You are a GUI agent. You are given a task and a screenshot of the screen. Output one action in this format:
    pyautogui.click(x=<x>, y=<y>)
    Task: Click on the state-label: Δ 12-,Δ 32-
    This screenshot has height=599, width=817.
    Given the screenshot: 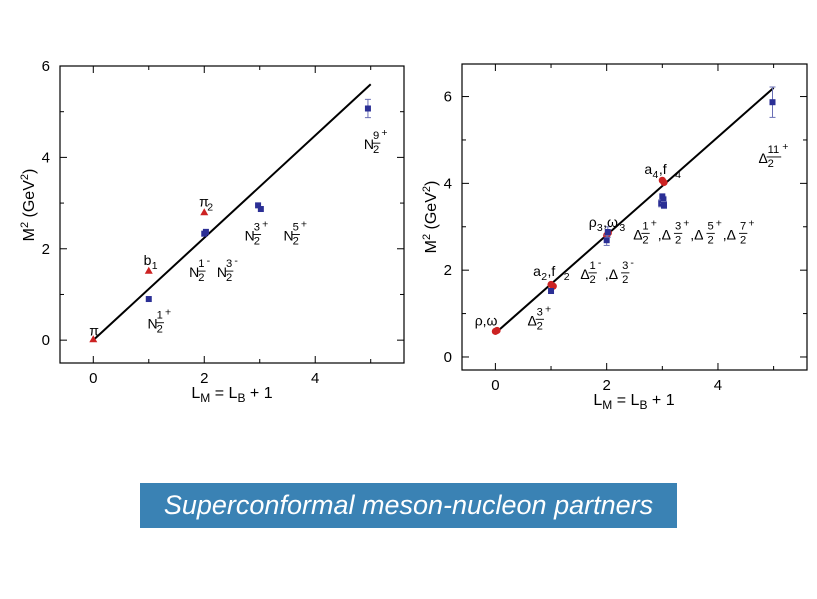 What is the action you would take?
    pyautogui.click(x=607, y=271)
    